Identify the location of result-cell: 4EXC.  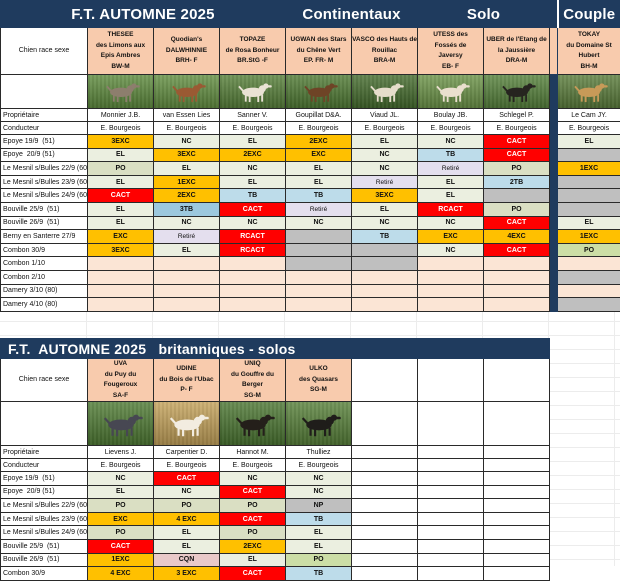
(517, 236).